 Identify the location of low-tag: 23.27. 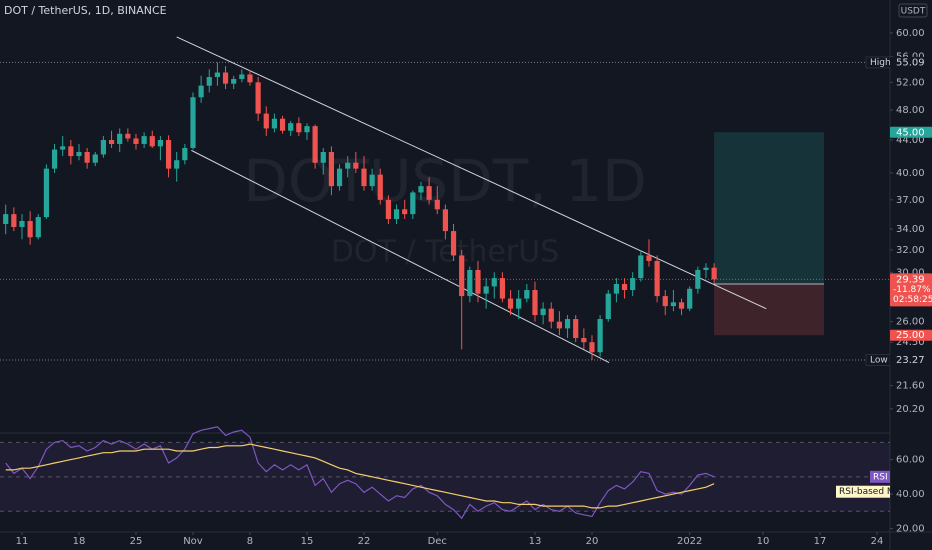
(910, 360).